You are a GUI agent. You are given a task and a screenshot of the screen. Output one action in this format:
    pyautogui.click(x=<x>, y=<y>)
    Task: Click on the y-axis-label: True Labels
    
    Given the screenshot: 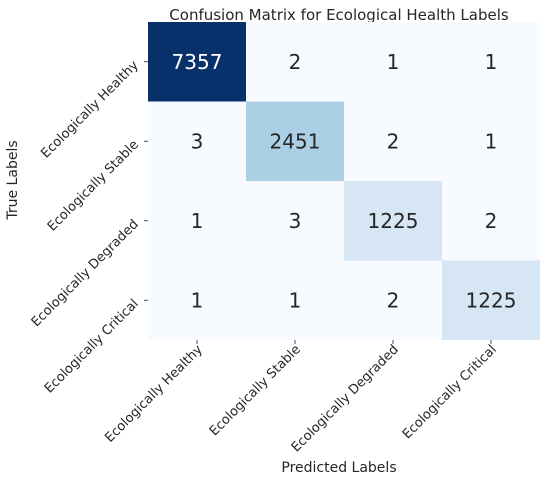 What is the action you would take?
    pyautogui.click(x=13, y=180)
    